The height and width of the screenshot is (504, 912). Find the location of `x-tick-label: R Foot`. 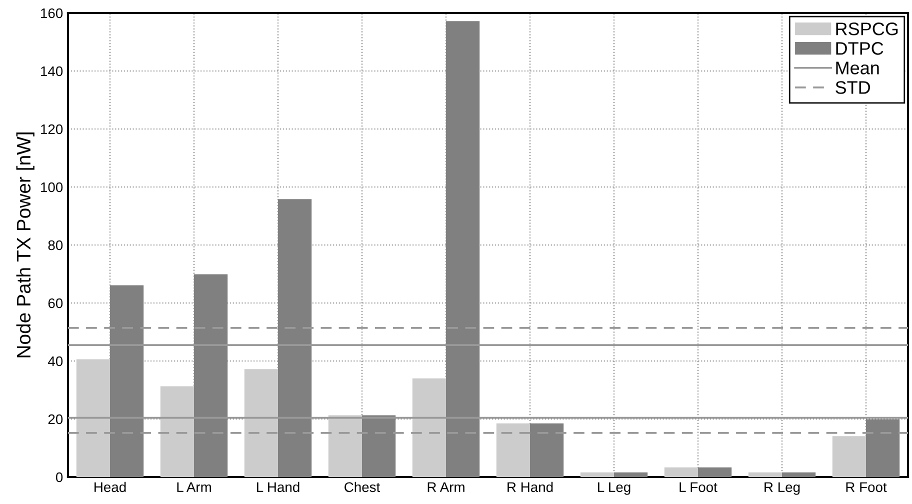

x-tick-label: R Foot is located at coordinates (866, 487).